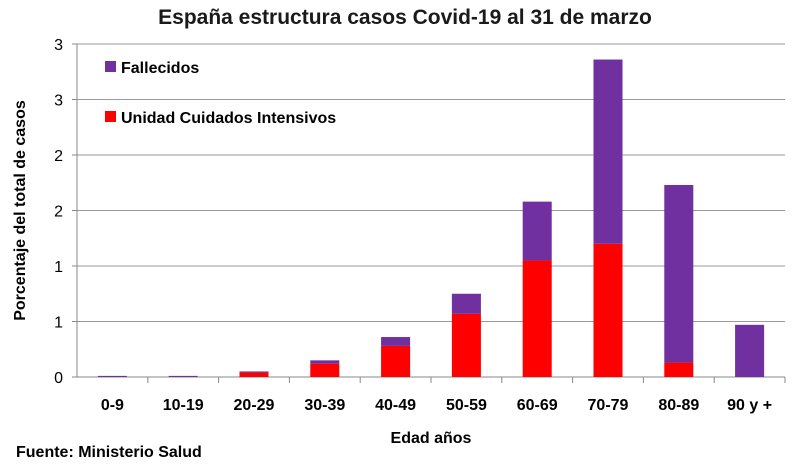 The image size is (810, 472). Describe the element at coordinates (395, 405) in the screenshot. I see `x-tick-label: 40-49` at that location.